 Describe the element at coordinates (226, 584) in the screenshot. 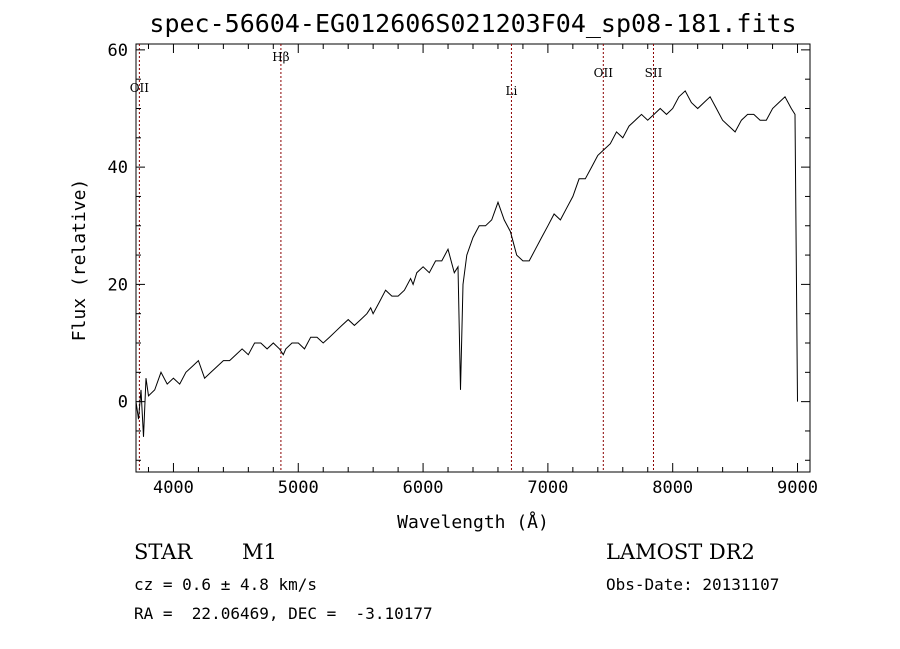

I see `redshift-cz: cz = 0.6 ± 4.8 km/s` at that location.